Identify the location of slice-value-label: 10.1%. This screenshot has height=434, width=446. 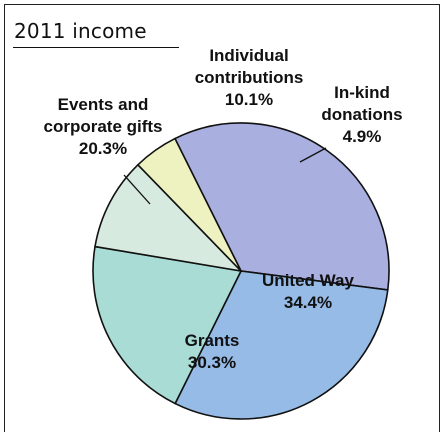
(249, 99).